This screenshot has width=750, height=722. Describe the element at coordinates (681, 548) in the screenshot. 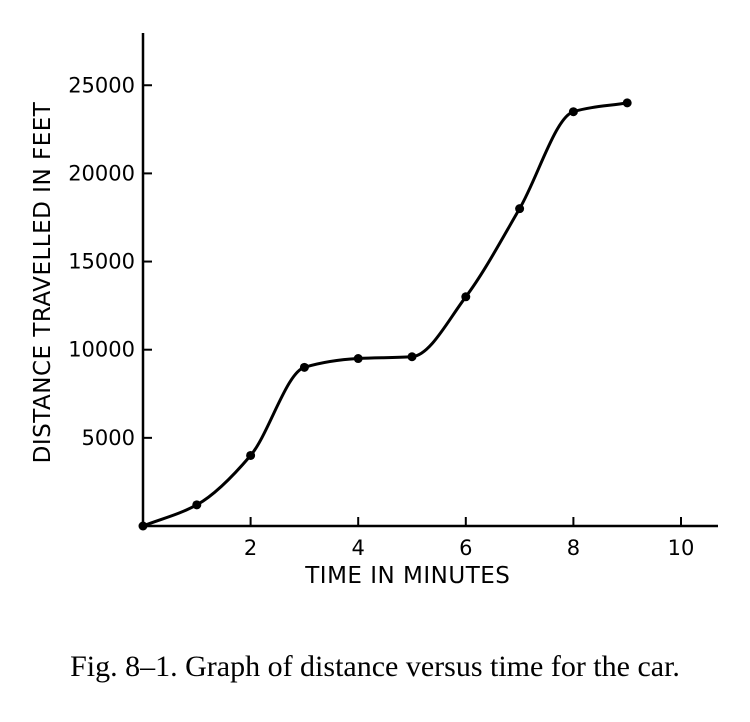

I see `x-tick-label: 10` at that location.